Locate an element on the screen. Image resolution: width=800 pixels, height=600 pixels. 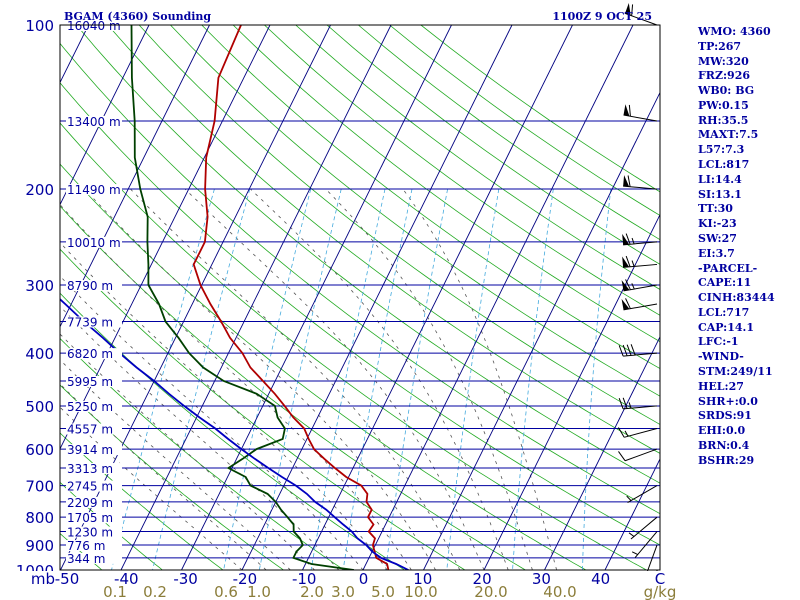
height-level-label: 5250 m is located at coordinates (90, 407).